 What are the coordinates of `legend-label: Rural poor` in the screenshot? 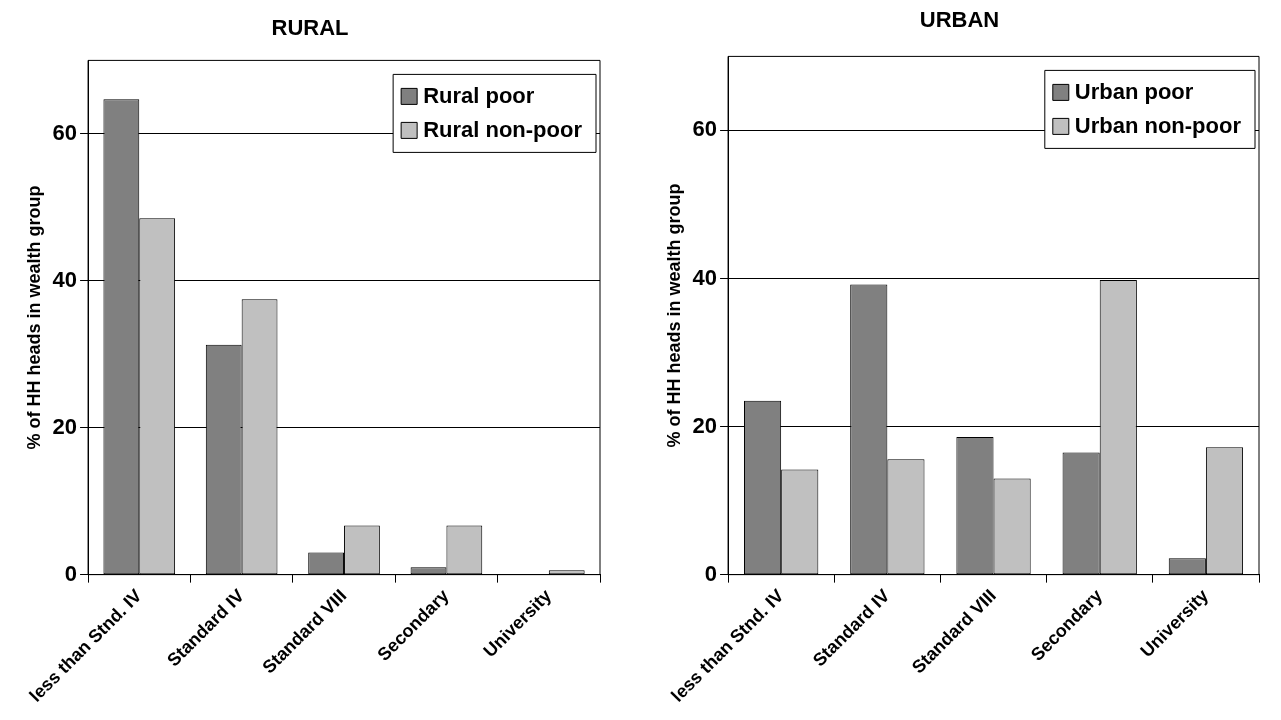 It's located at (479, 96).